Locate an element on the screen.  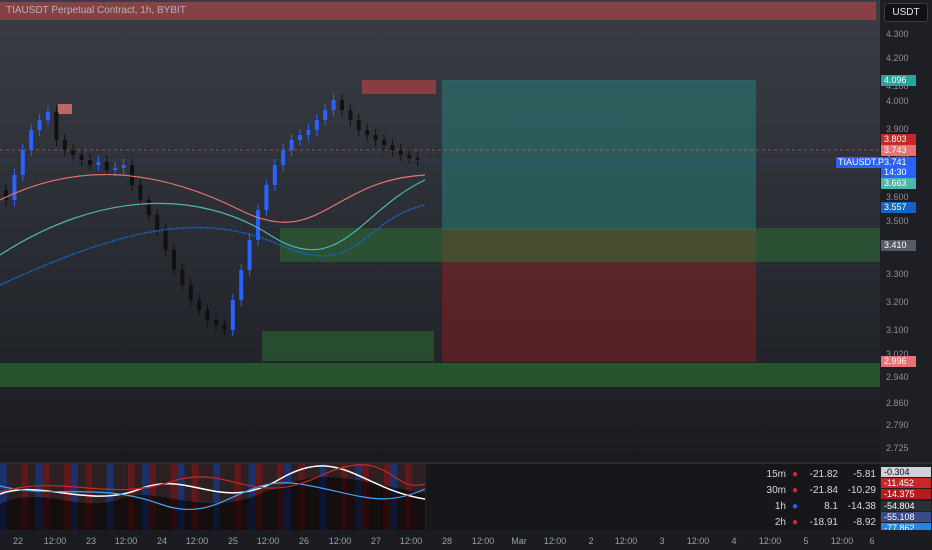
symbol-tag: TIAUSDT.P is located at coordinates (860, 162).